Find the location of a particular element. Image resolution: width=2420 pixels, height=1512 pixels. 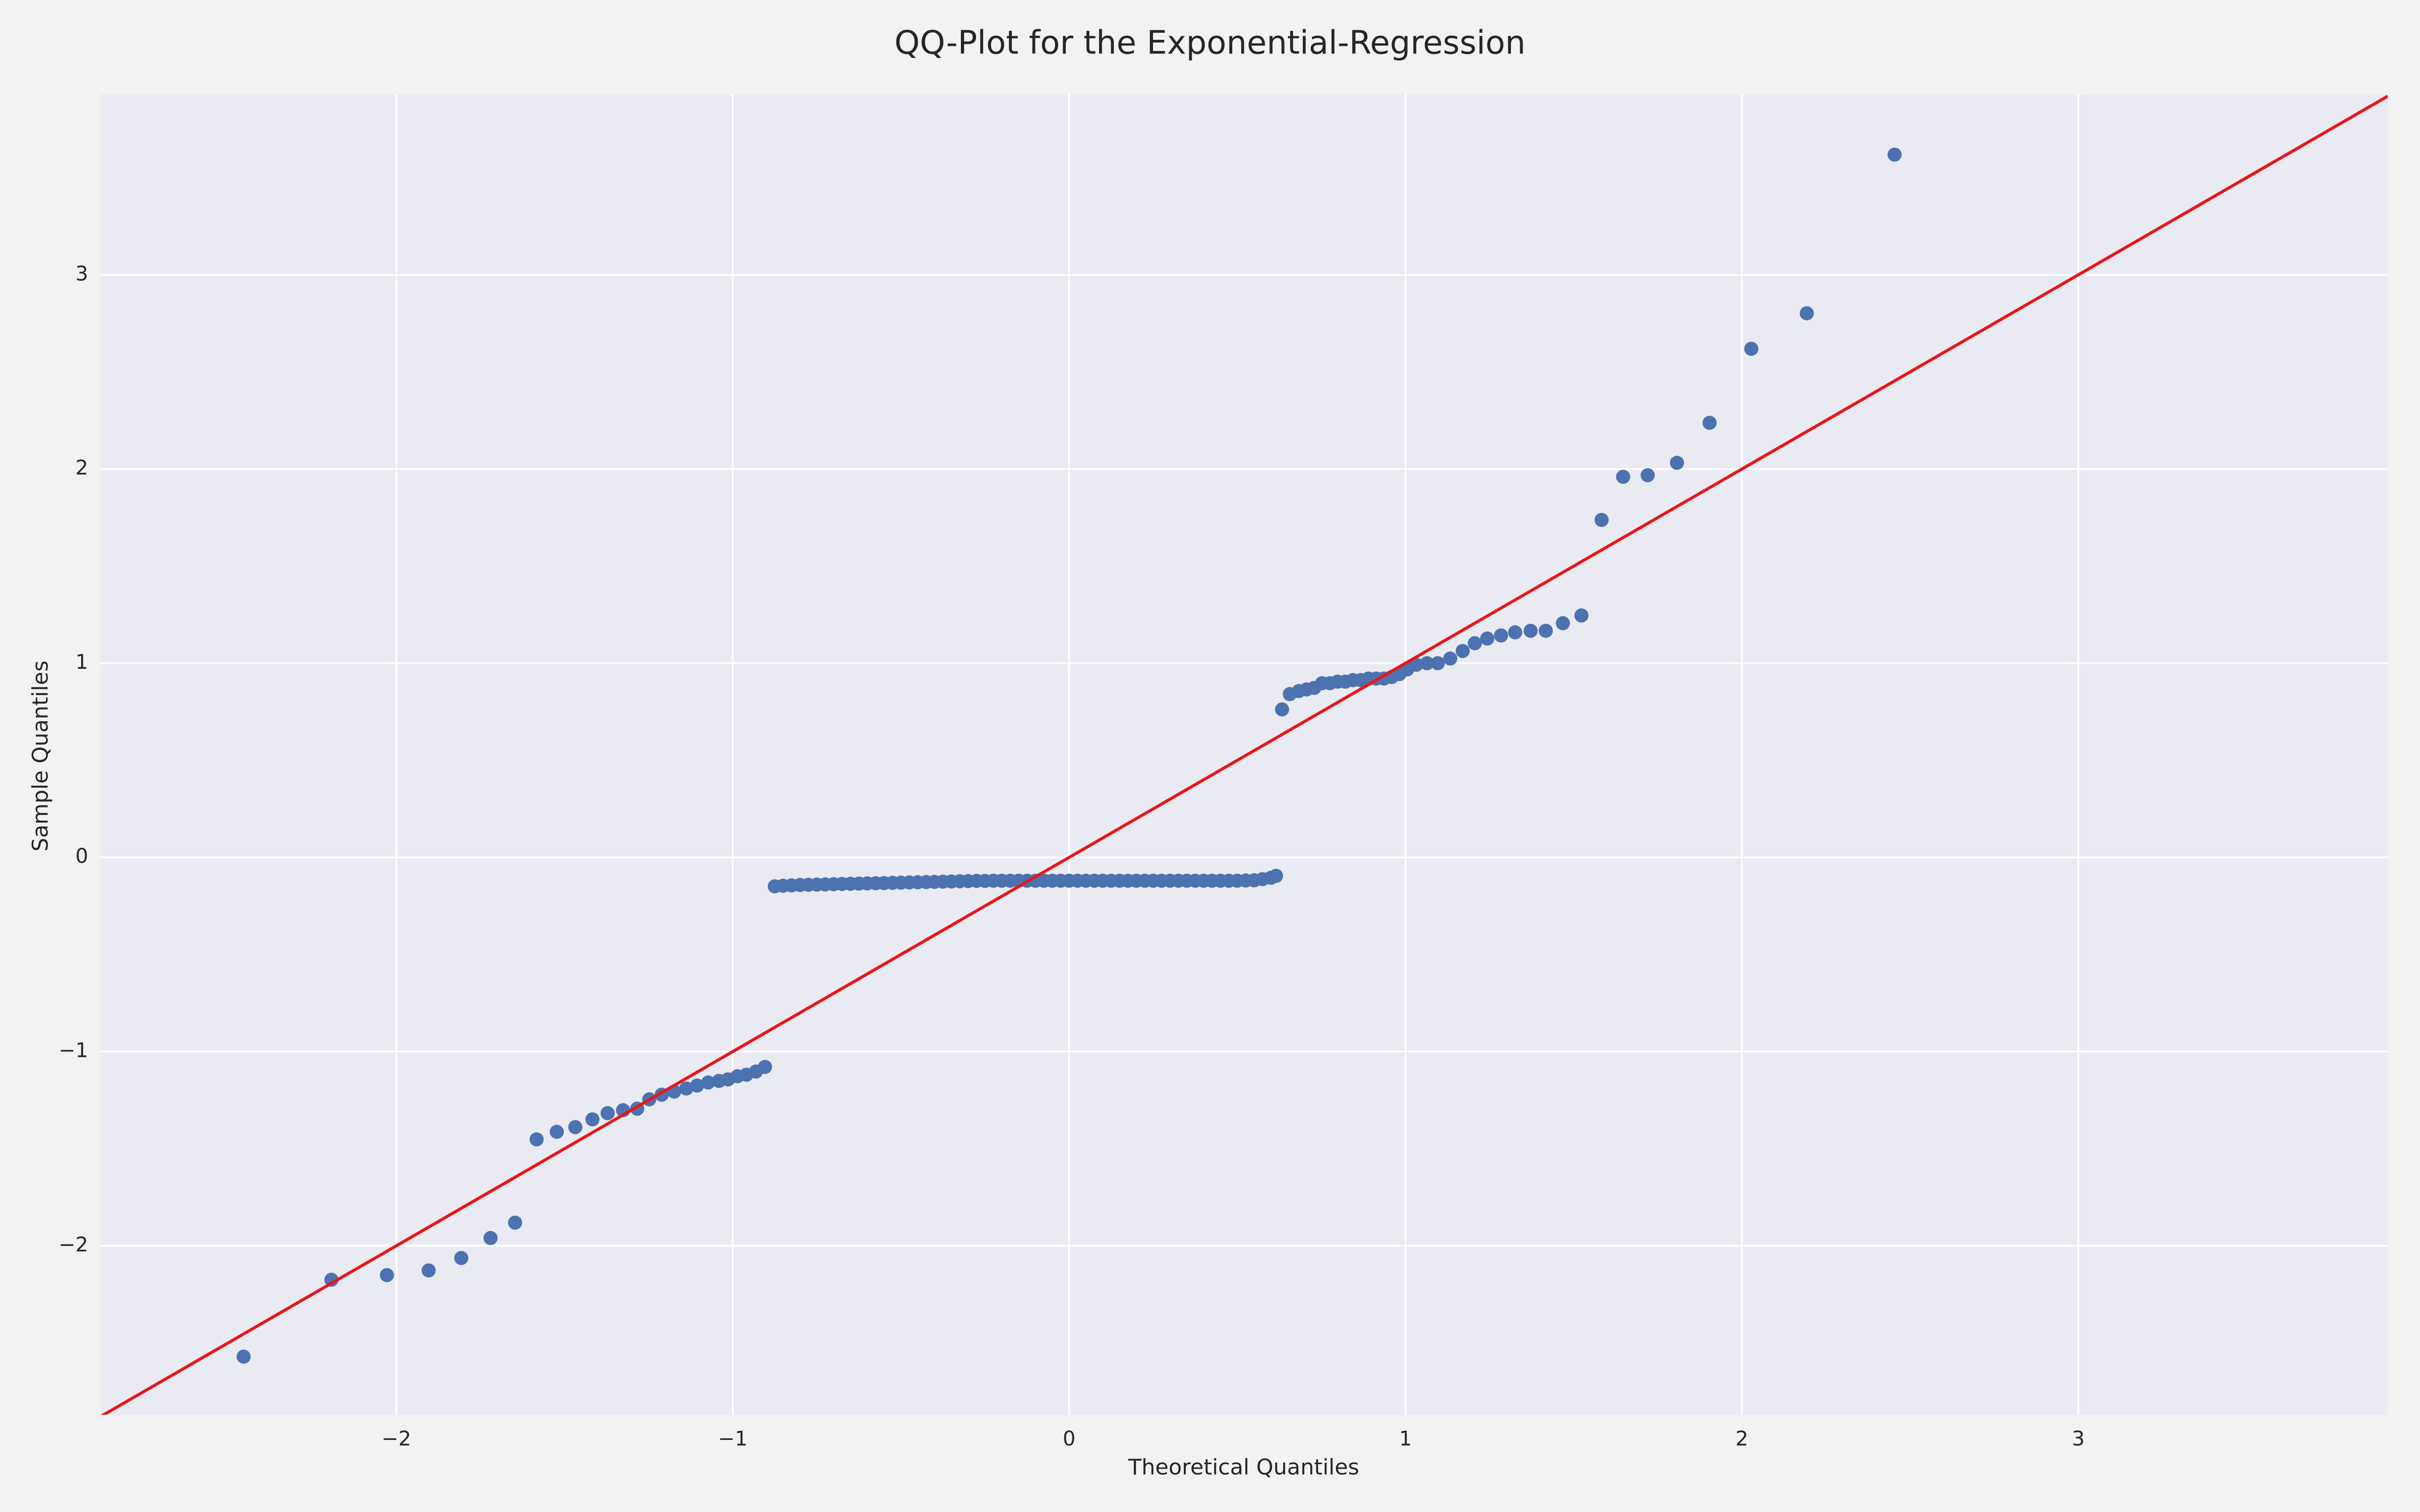

y-tick-label: 0 is located at coordinates (82, 856).